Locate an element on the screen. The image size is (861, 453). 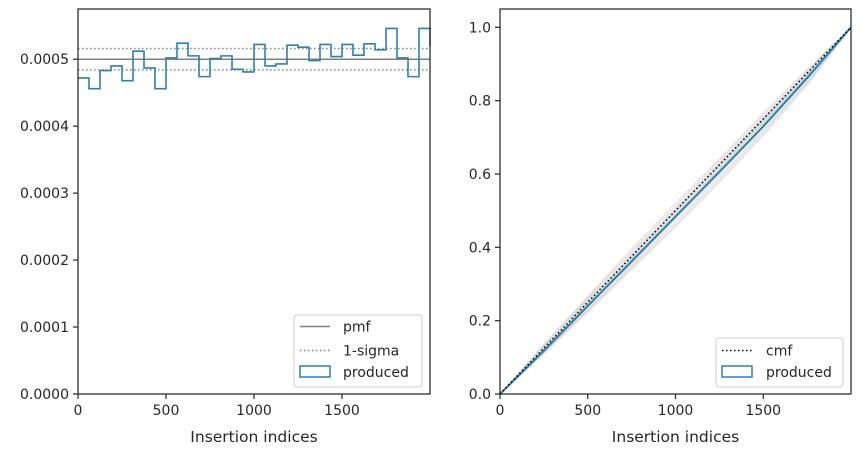
cmf-x-axis-label: Insertion indices is located at coordinates (675, 437).